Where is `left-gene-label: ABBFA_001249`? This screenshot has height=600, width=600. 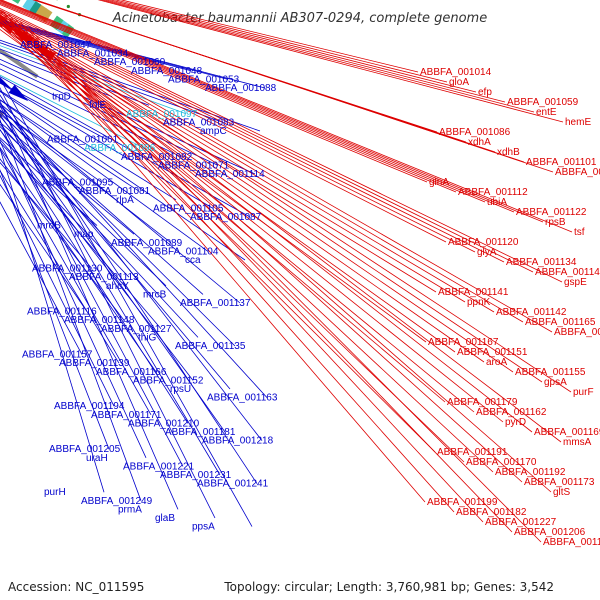
left-gene-label: ABBFA_001249 is located at coordinates (117, 501).